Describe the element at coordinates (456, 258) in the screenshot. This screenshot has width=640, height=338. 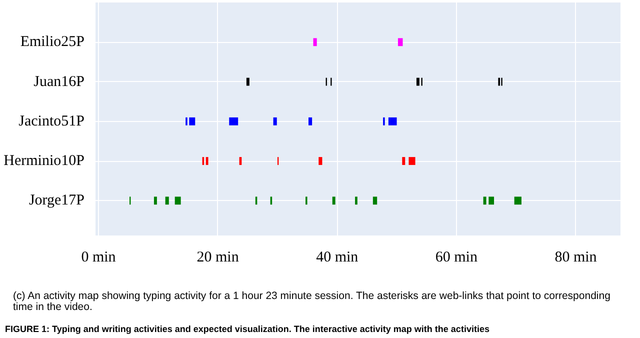
I see `x-tick-label: 60 min` at that location.